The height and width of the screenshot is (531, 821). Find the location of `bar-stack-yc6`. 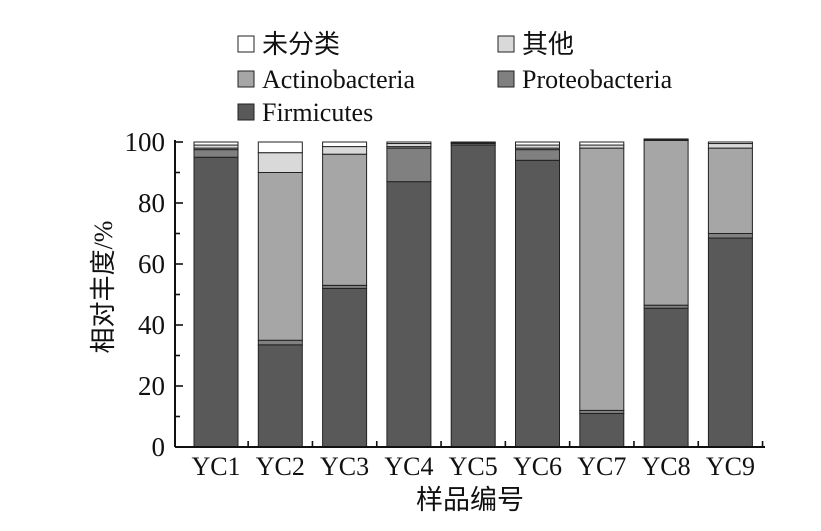

bar-stack-yc6 is located at coordinates (537, 294).